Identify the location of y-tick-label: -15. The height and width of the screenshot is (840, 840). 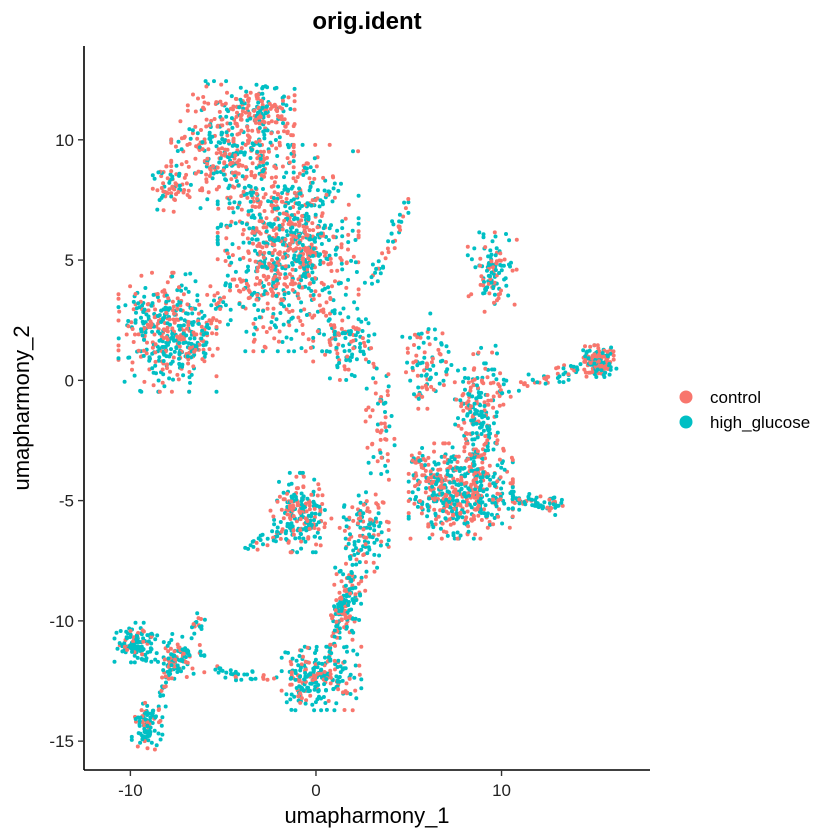
(61, 741).